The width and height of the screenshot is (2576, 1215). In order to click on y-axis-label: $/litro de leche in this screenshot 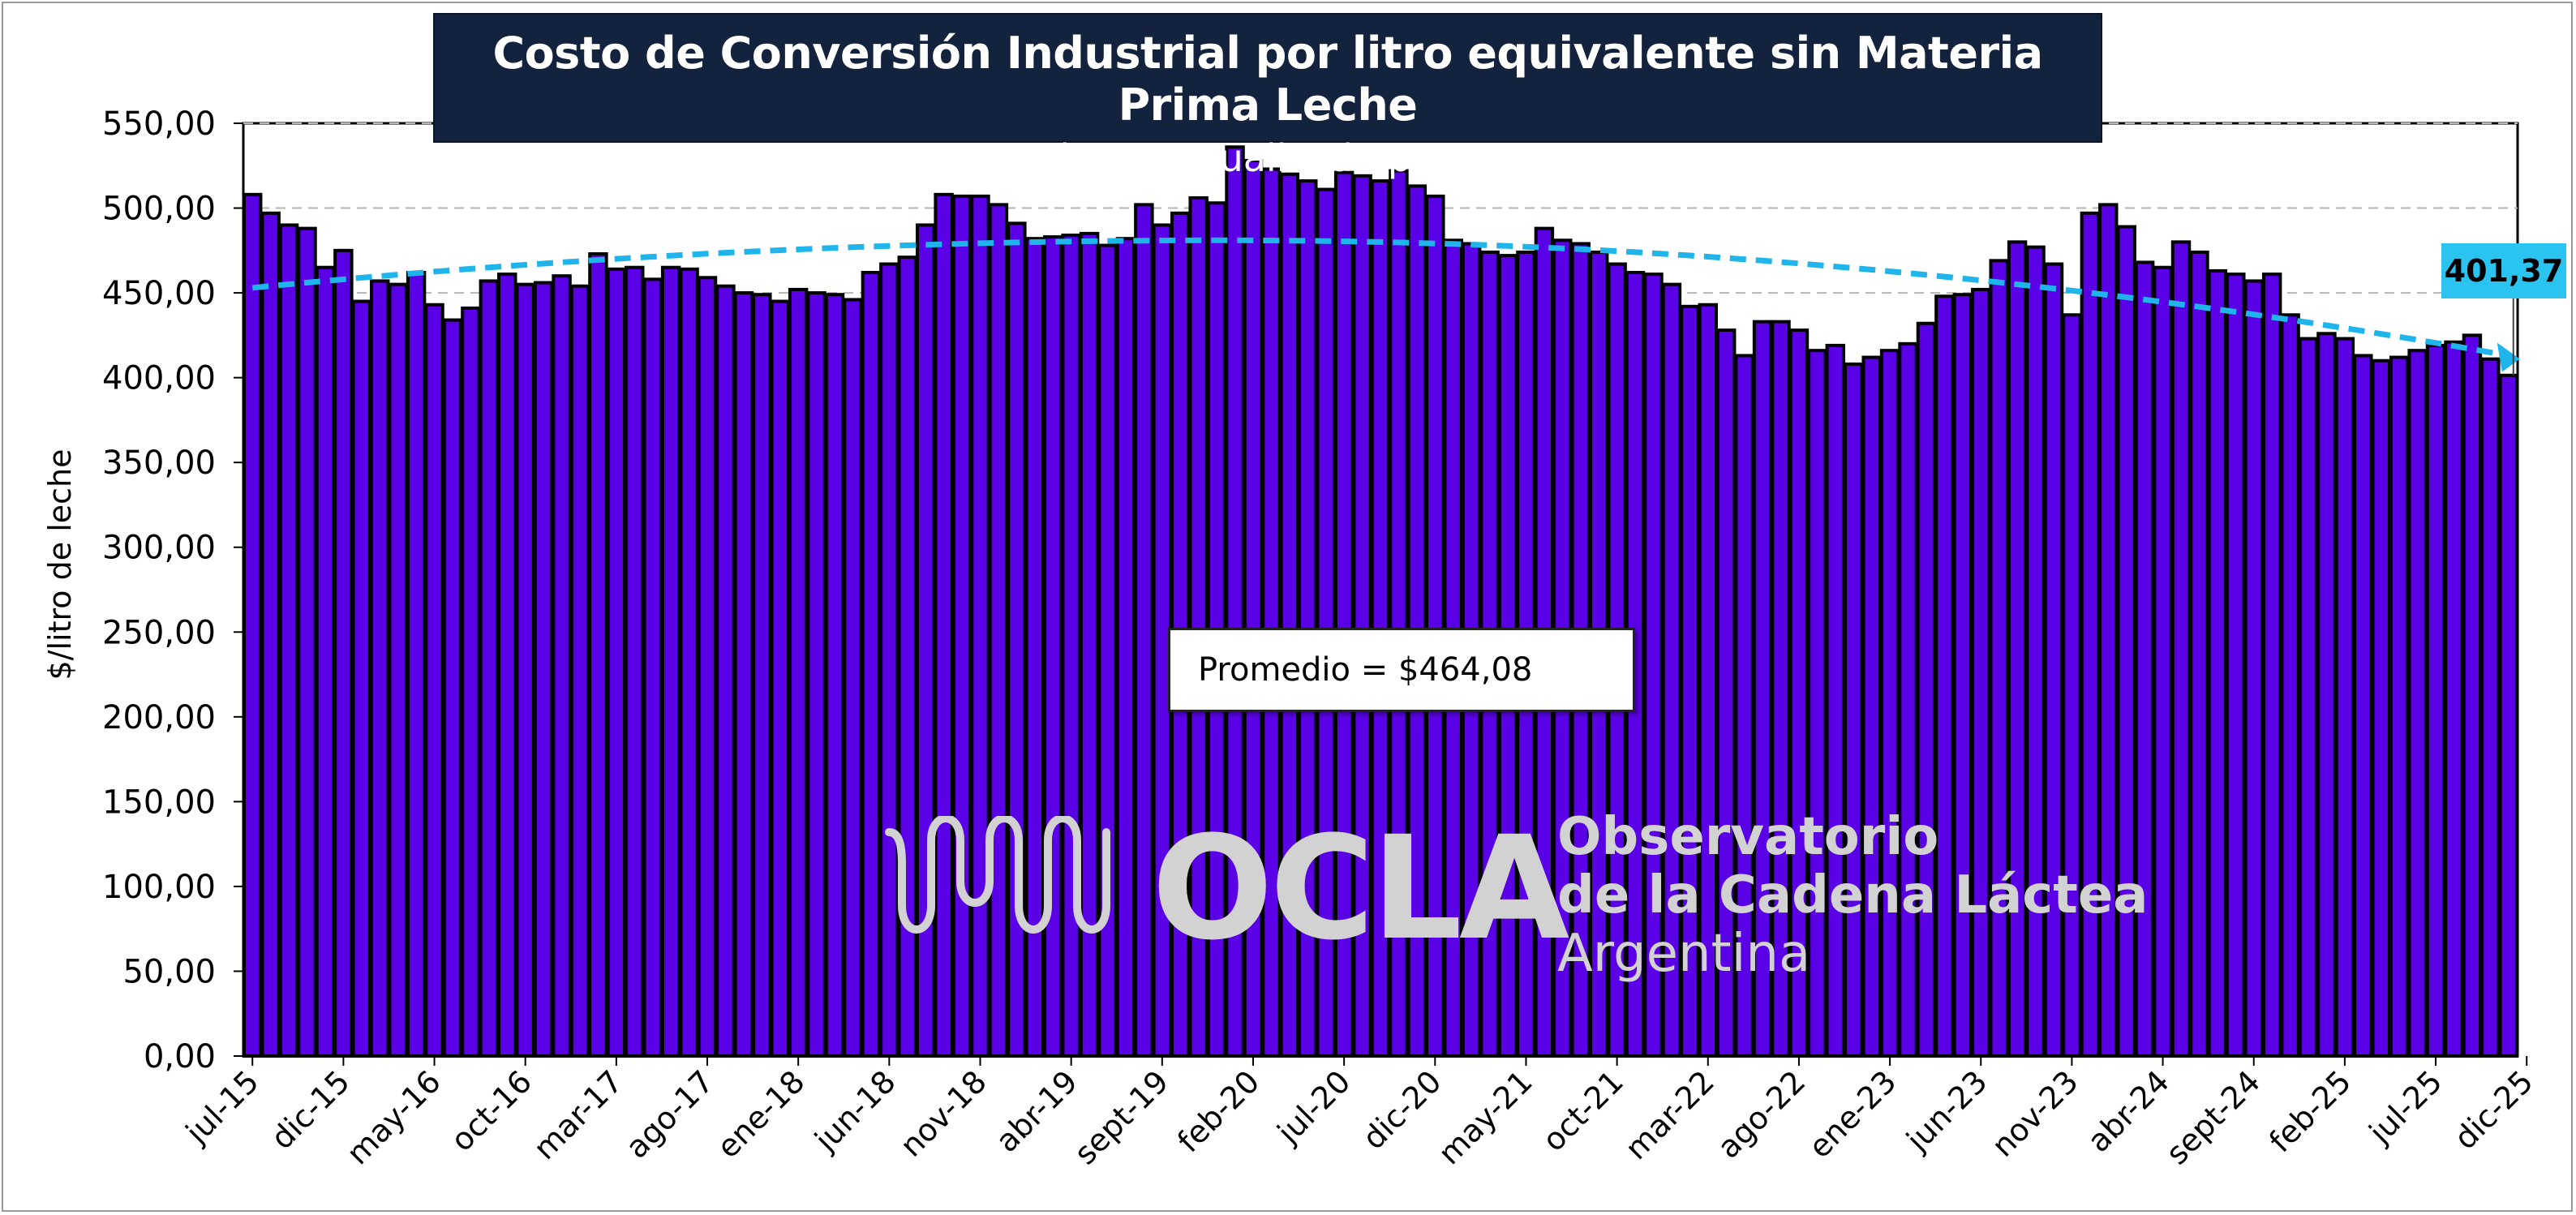, I will do `click(60, 564)`.